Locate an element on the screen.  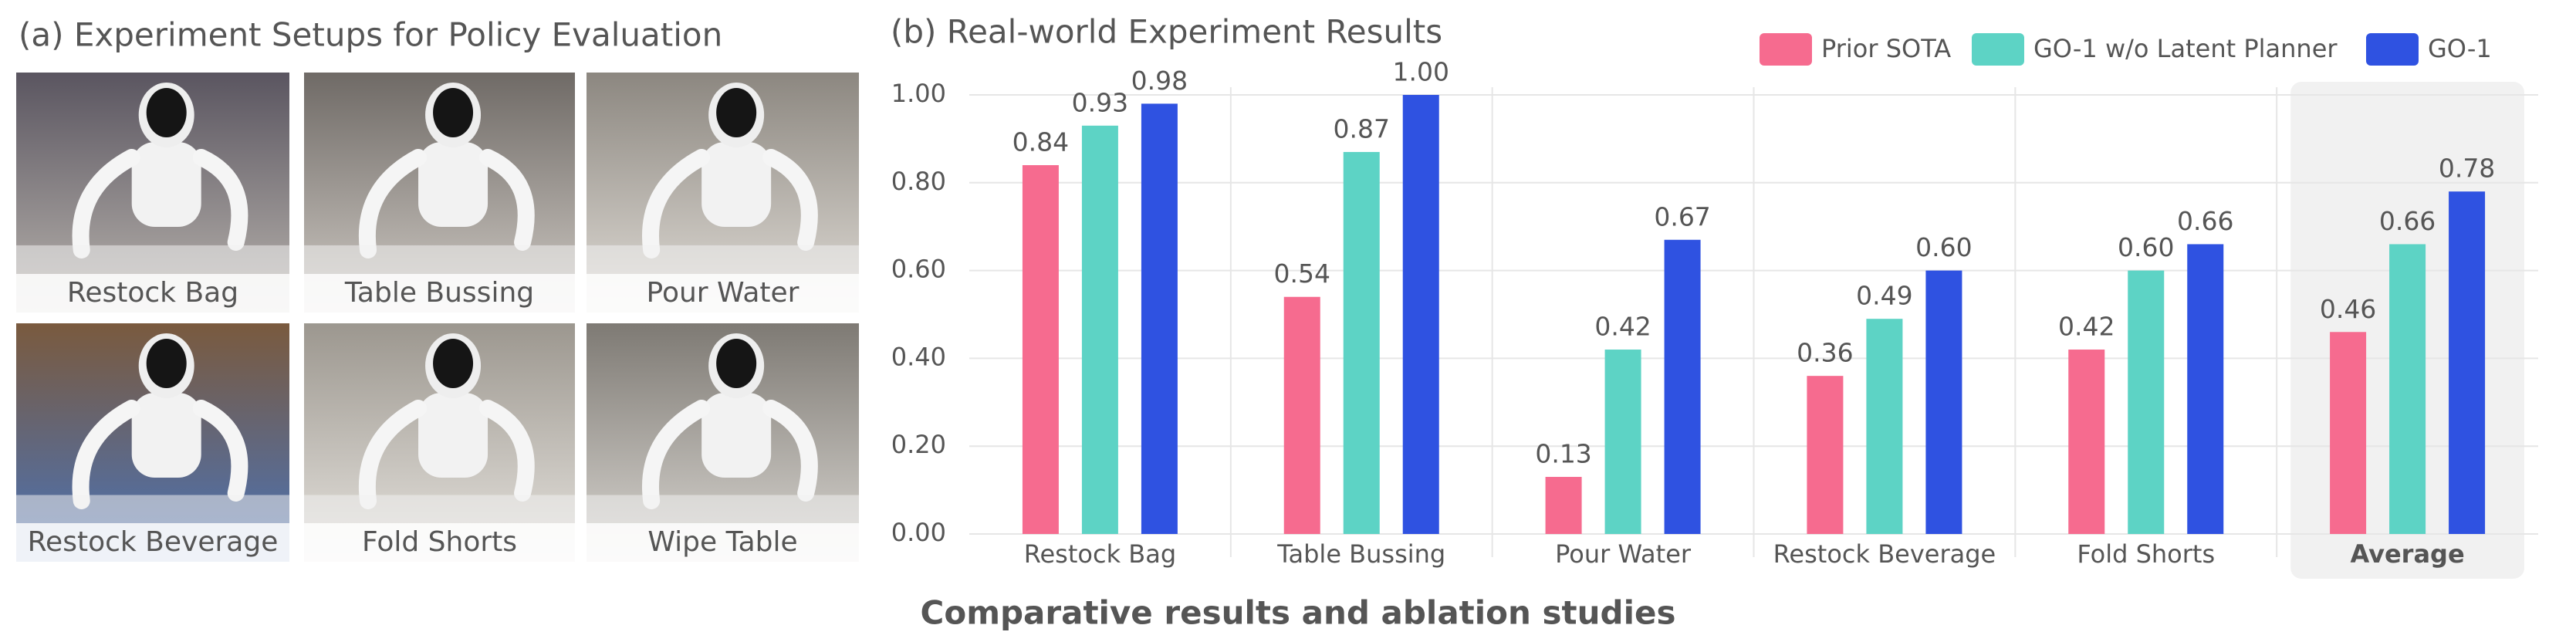
value-label: 0.87 is located at coordinates (1362, 128).